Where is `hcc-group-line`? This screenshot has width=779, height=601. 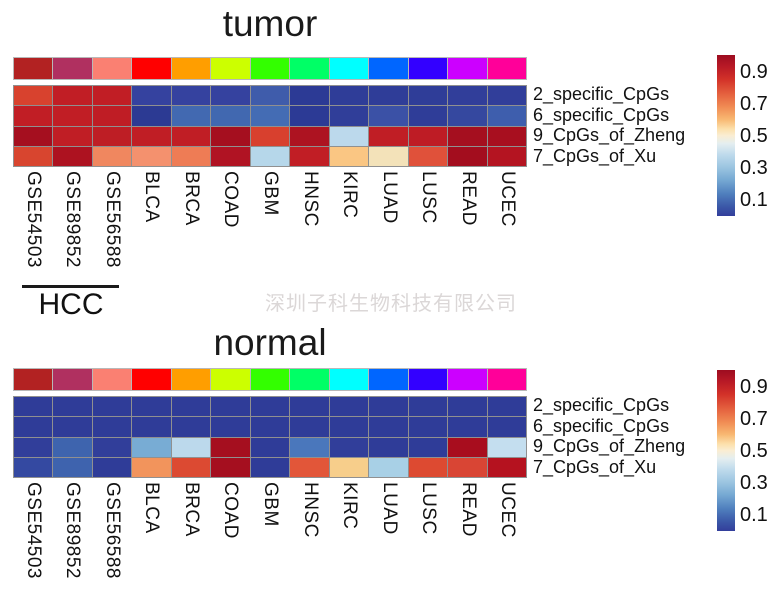 hcc-group-line is located at coordinates (70, 286).